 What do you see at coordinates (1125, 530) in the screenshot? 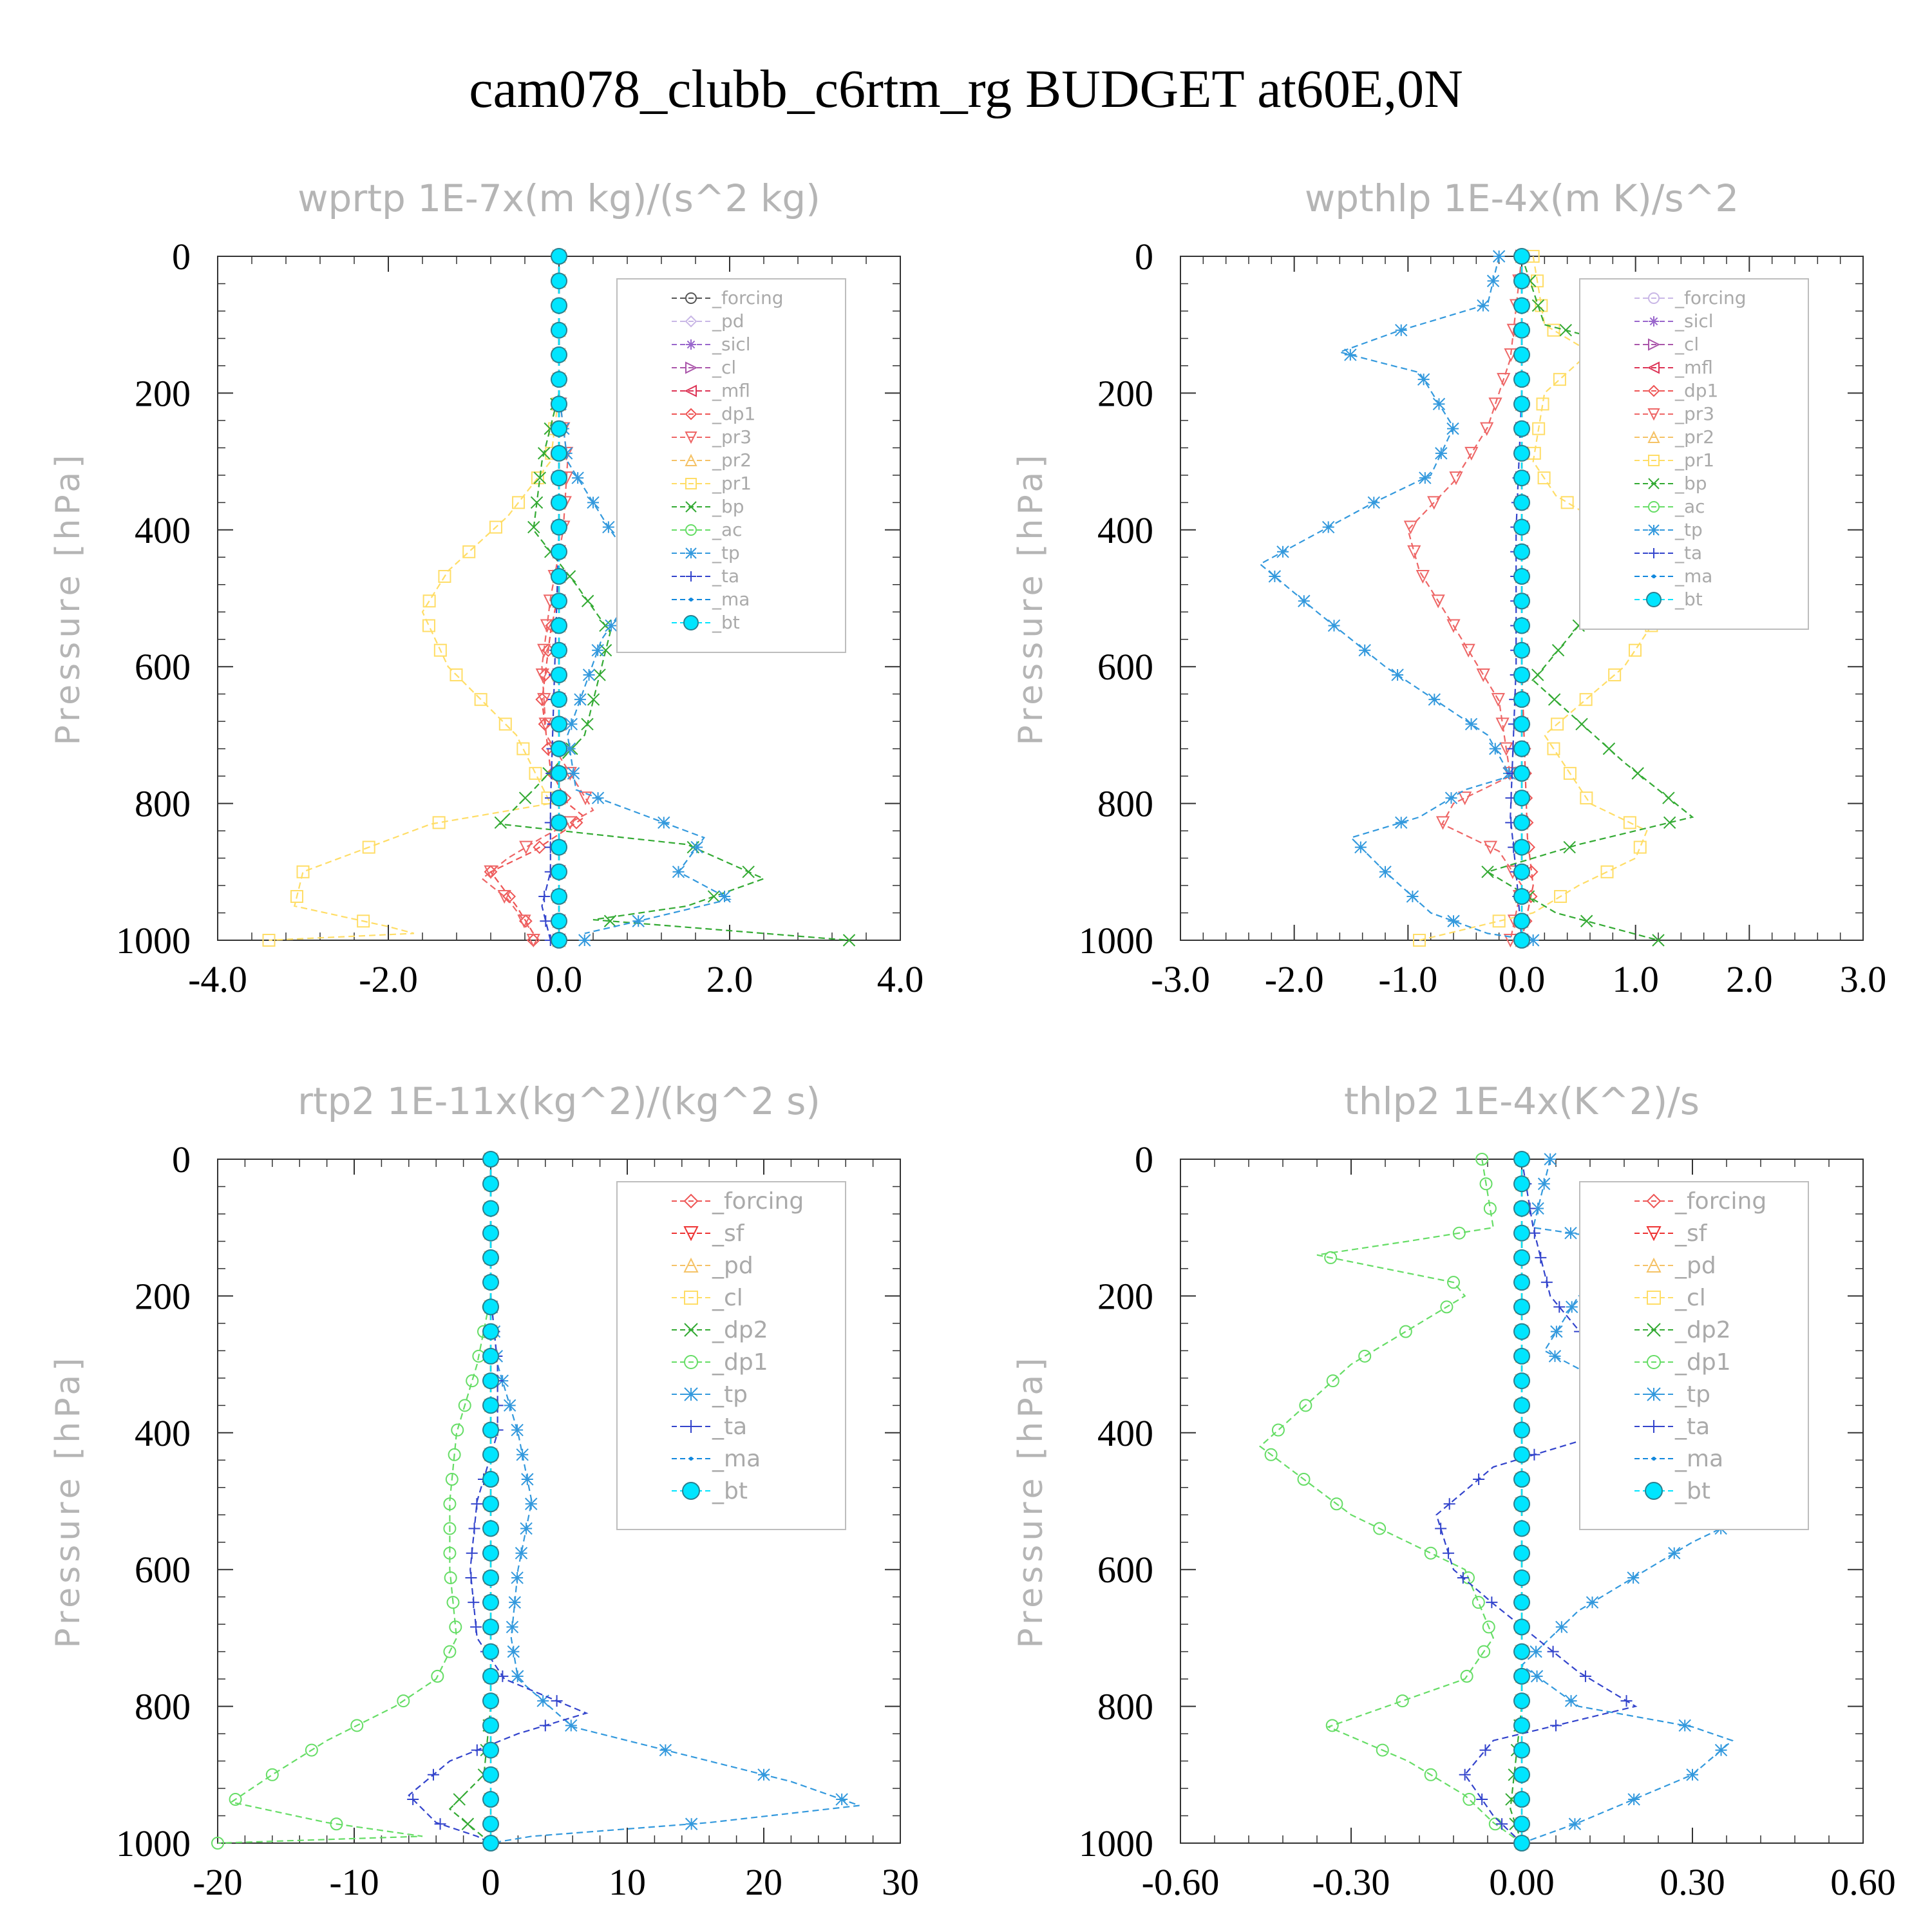
I see `y-tick-label: 400` at bounding box center [1125, 530].